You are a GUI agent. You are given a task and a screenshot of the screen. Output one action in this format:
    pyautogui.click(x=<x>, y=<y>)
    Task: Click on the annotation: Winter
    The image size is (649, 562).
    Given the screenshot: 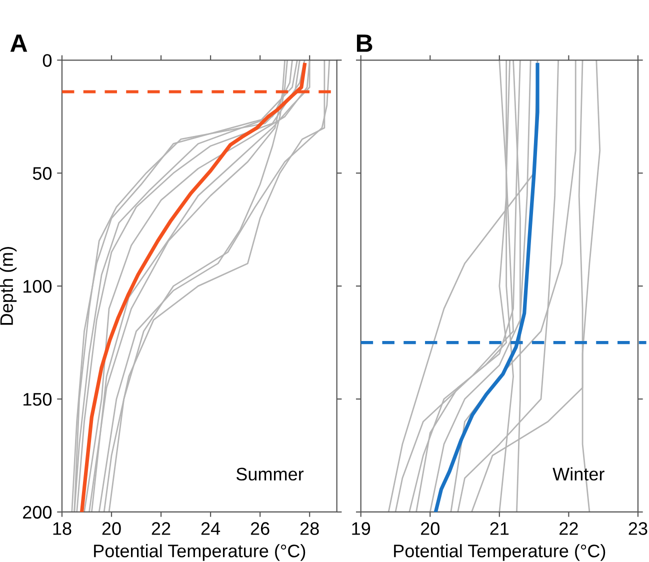 What is the action you would take?
    pyautogui.click(x=578, y=474)
    